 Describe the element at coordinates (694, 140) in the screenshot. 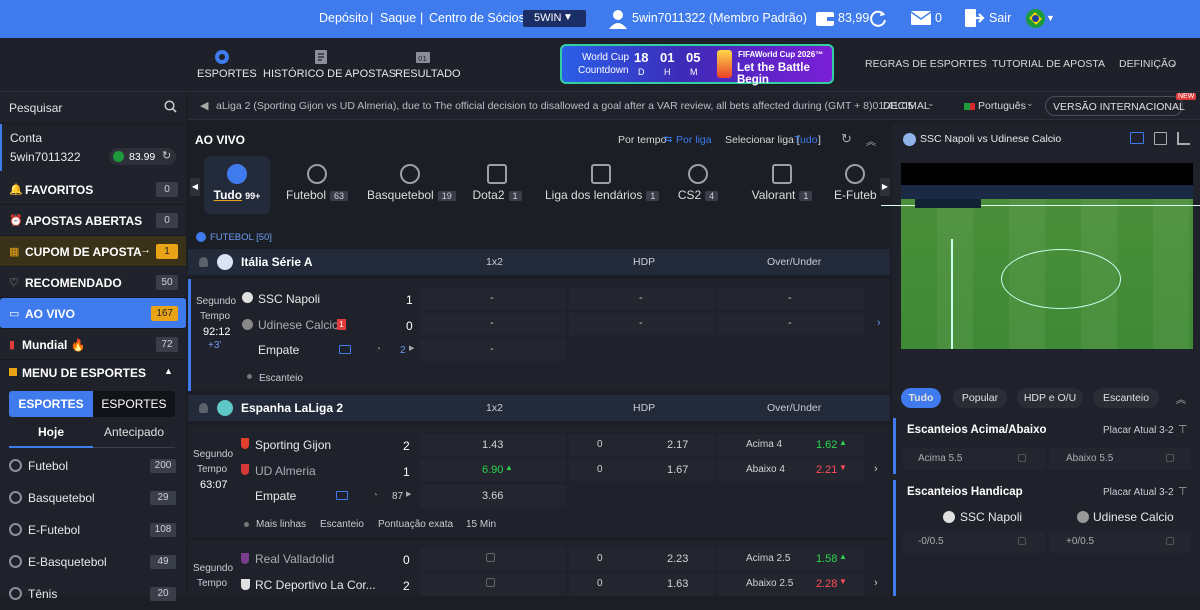

I see `sort-by-league: Por liga` at that location.